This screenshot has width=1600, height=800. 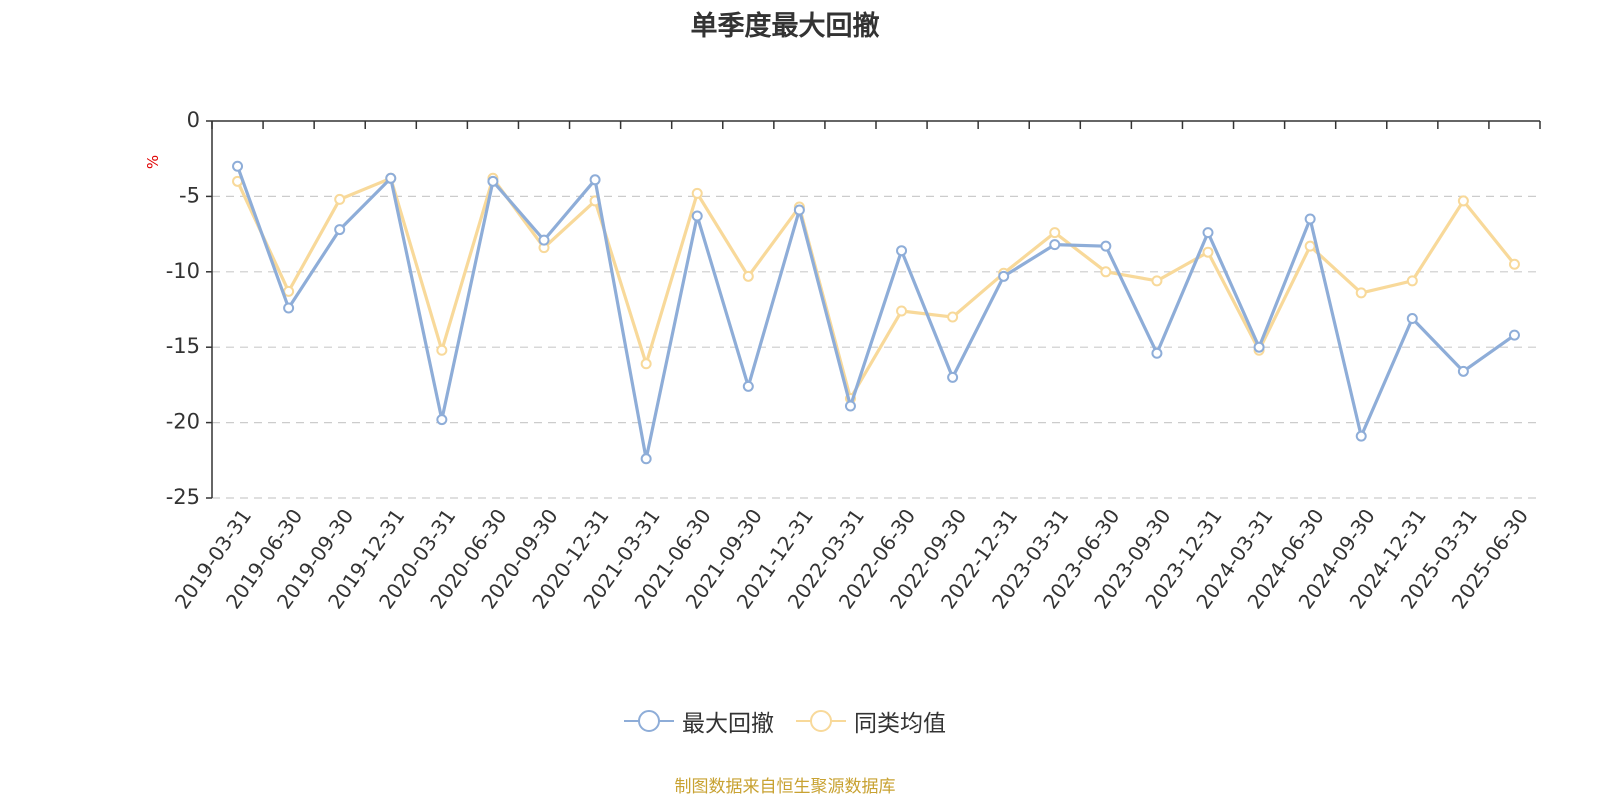 I want to click on y-axis-unit: %, so click(x=153, y=162).